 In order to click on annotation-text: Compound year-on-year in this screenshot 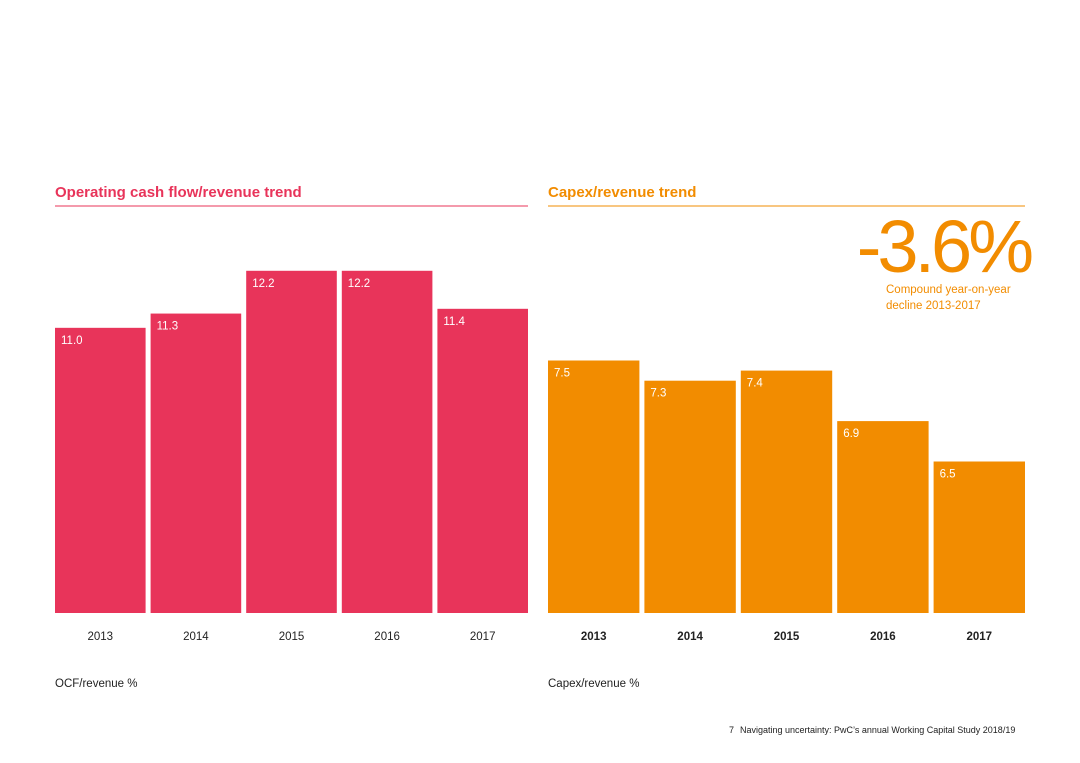, I will do `click(948, 290)`.